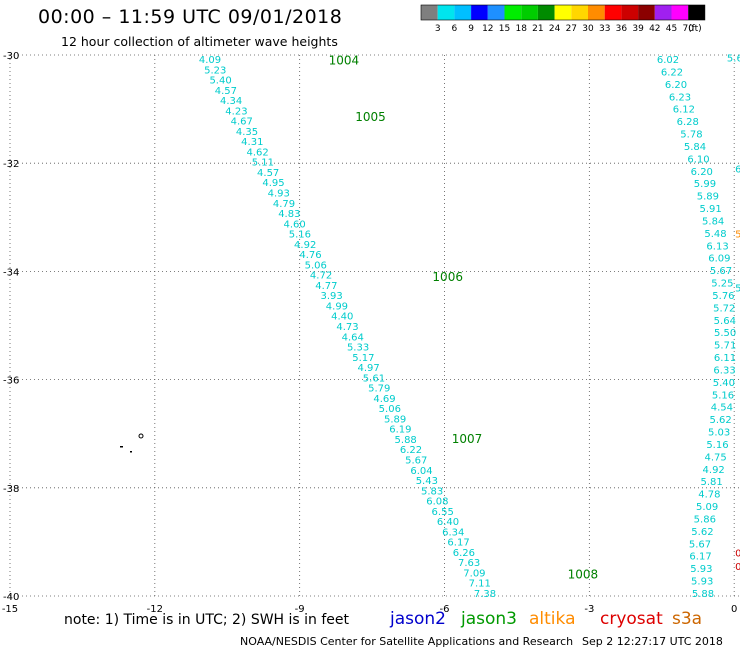 The width and height of the screenshot is (740, 650). What do you see at coordinates (411, 450) in the screenshot?
I see `wave-height-label: 6.22` at bounding box center [411, 450].